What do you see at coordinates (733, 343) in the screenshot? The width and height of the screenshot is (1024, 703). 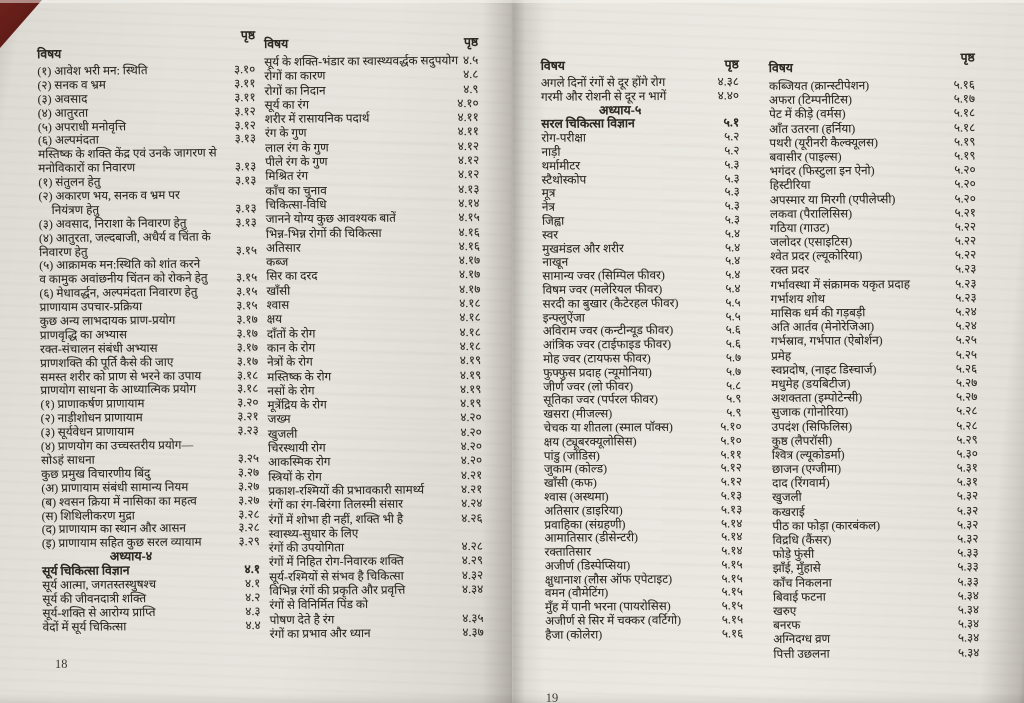 I see `entry-page-number: ५.६` at bounding box center [733, 343].